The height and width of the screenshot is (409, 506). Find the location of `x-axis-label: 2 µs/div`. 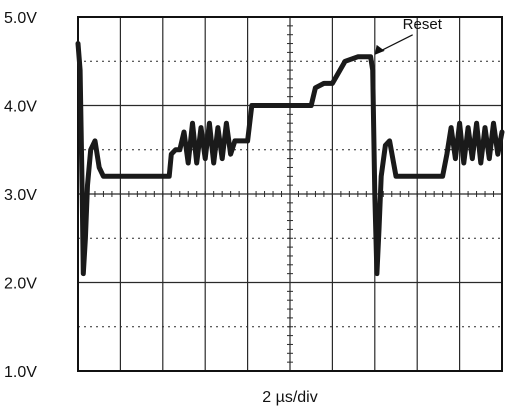

x-axis-label: 2 µs/div is located at coordinates (289, 397).